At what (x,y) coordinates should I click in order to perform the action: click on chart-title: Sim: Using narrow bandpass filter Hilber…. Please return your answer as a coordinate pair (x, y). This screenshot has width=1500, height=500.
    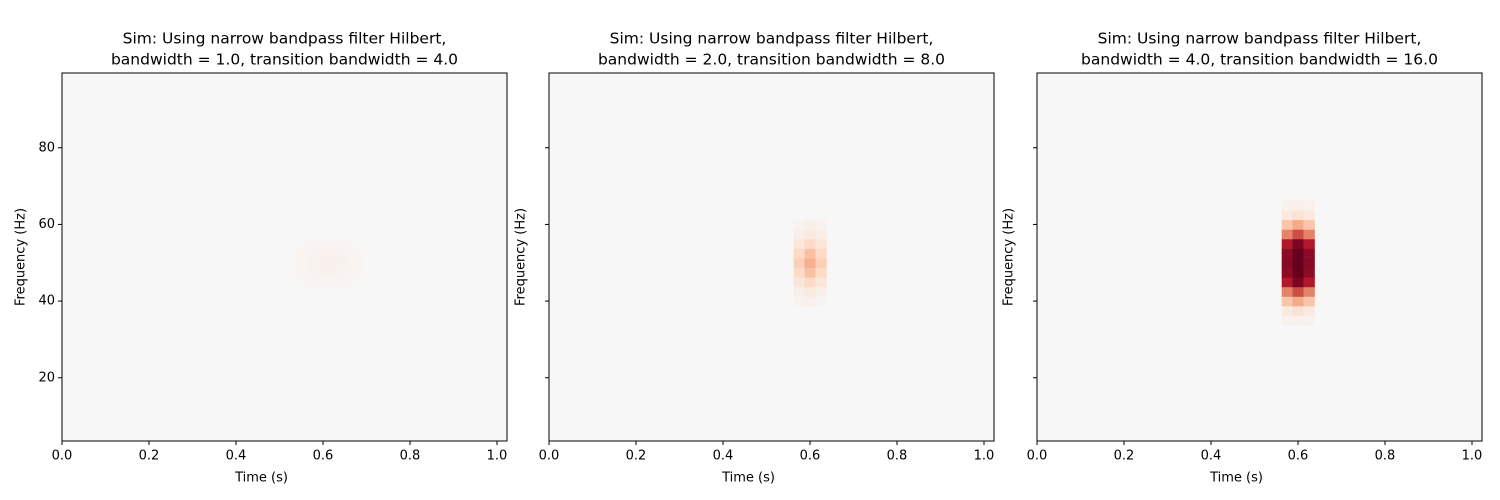
    Looking at the image, I should click on (285, 39).